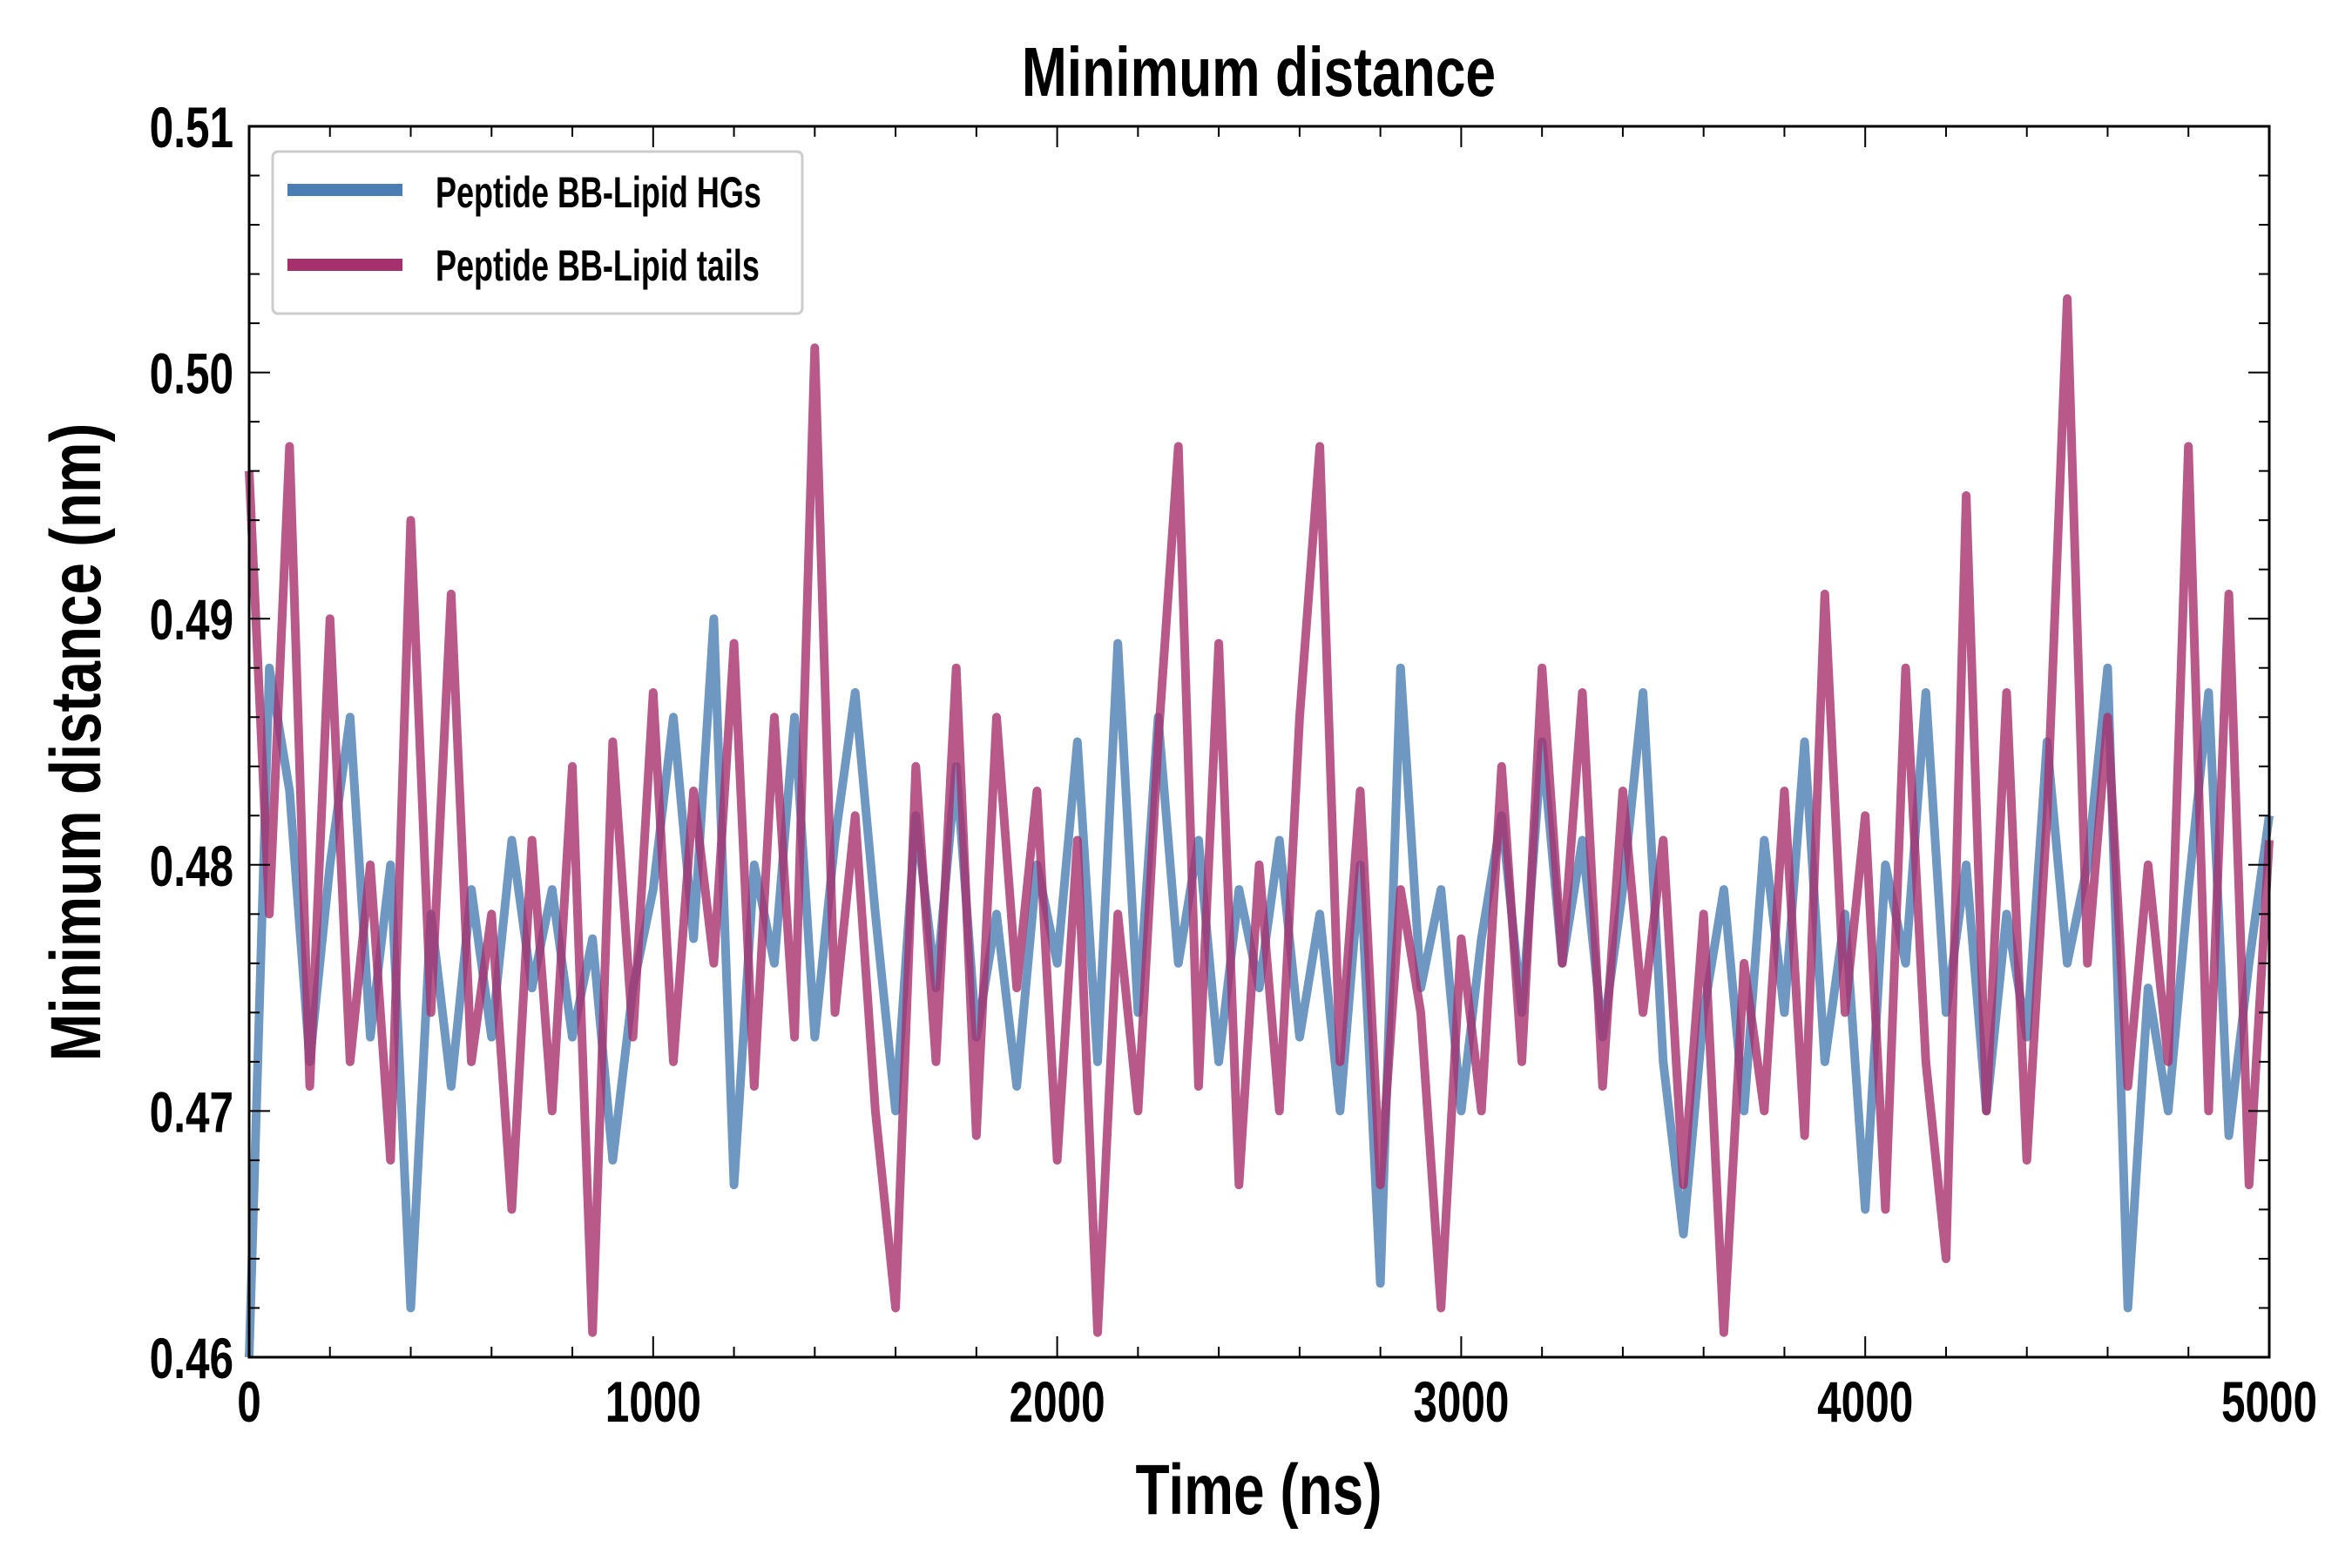  Describe the element at coordinates (653, 1402) in the screenshot. I see `x-tick-label: 1000` at that location.